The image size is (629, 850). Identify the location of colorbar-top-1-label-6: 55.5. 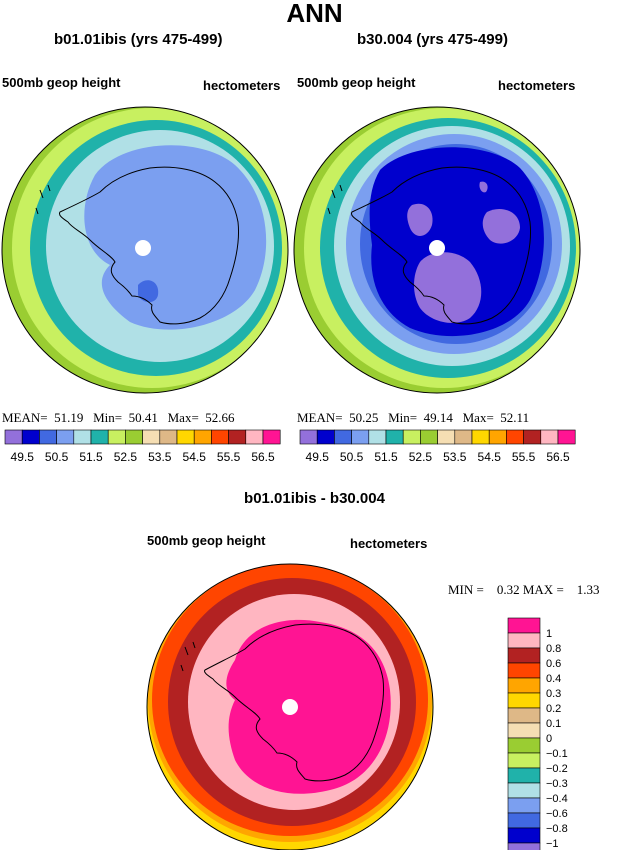
(524, 457).